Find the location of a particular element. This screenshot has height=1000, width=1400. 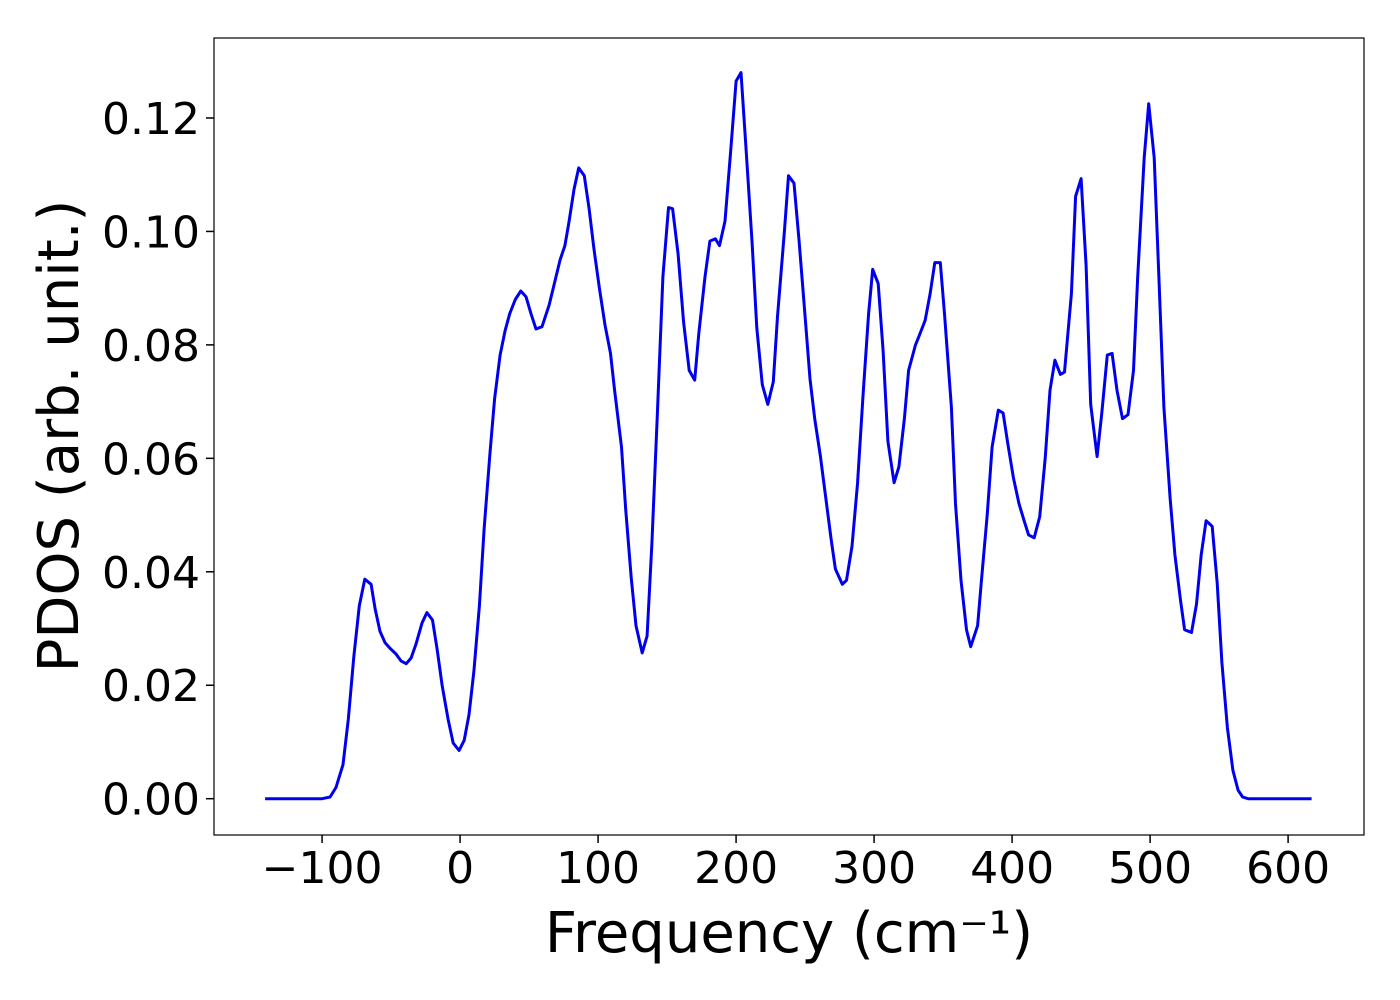

x-tick-label: 400 is located at coordinates (1012, 868).